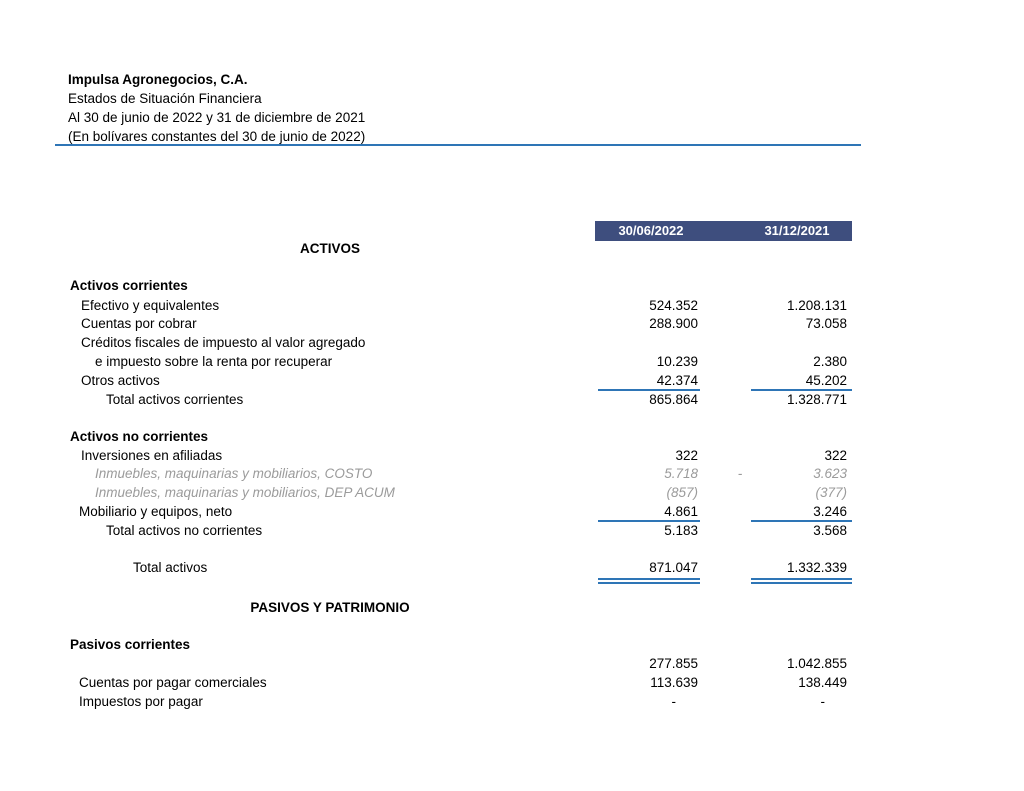 This screenshot has width=1024, height=791. What do you see at coordinates (797, 230) in the screenshot?
I see `date-col-2: 31/12/2021` at bounding box center [797, 230].